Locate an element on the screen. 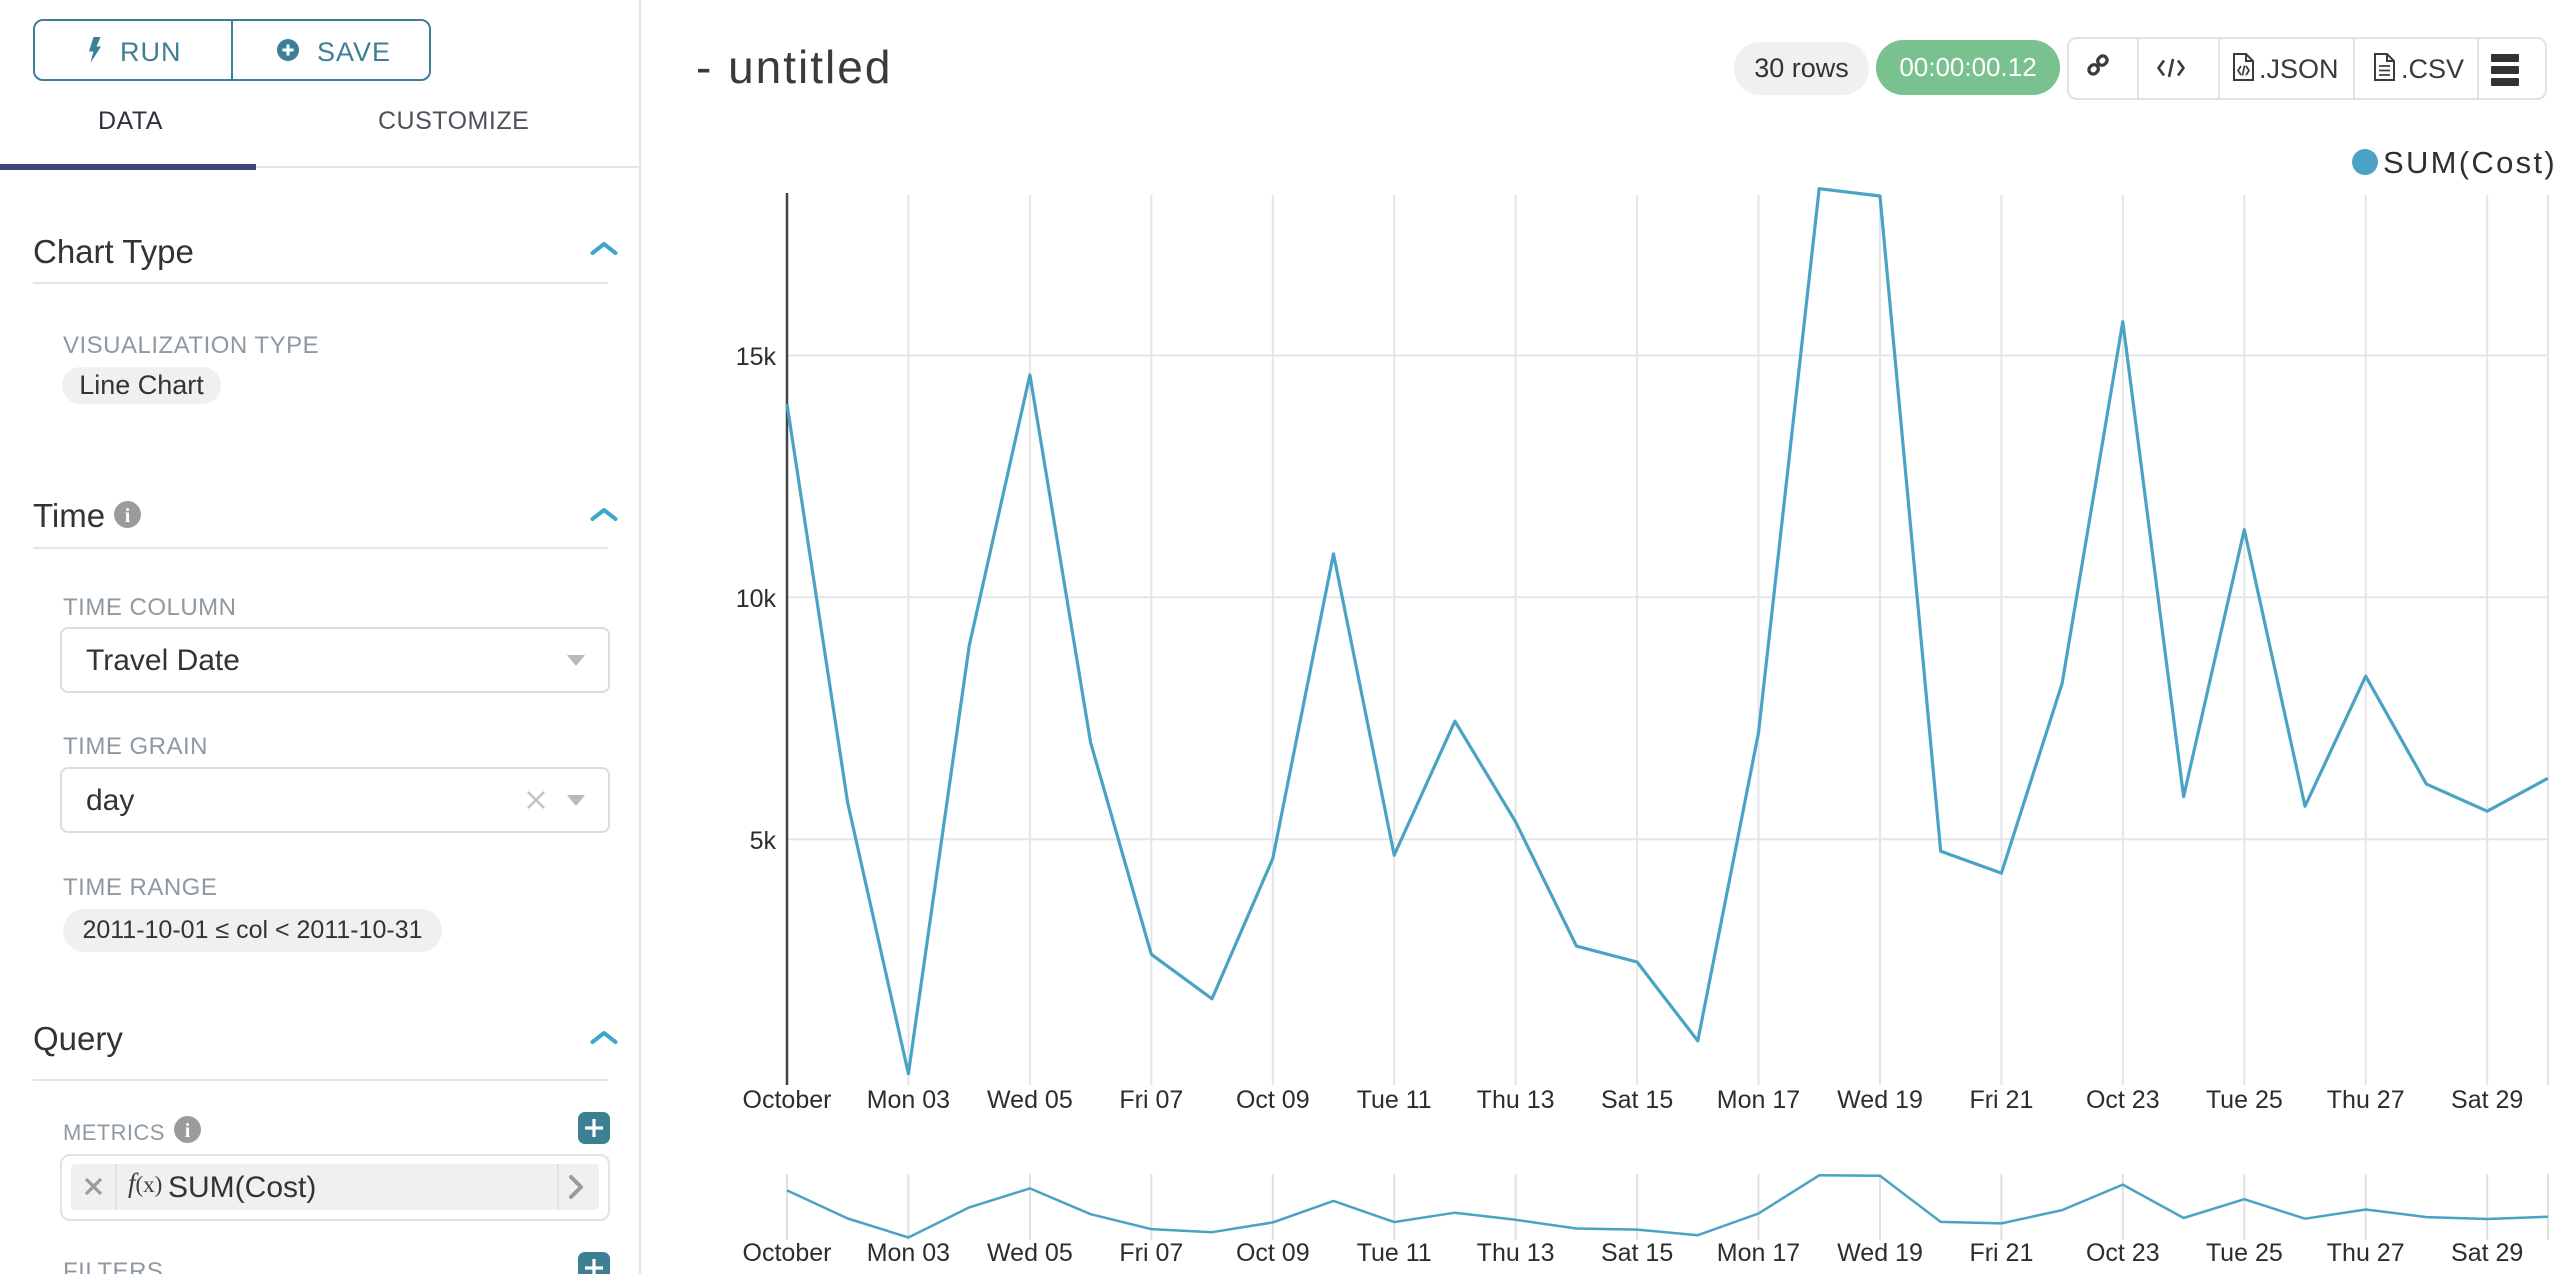  svg-text: SUM(Cost) is located at coordinates (2470, 162).